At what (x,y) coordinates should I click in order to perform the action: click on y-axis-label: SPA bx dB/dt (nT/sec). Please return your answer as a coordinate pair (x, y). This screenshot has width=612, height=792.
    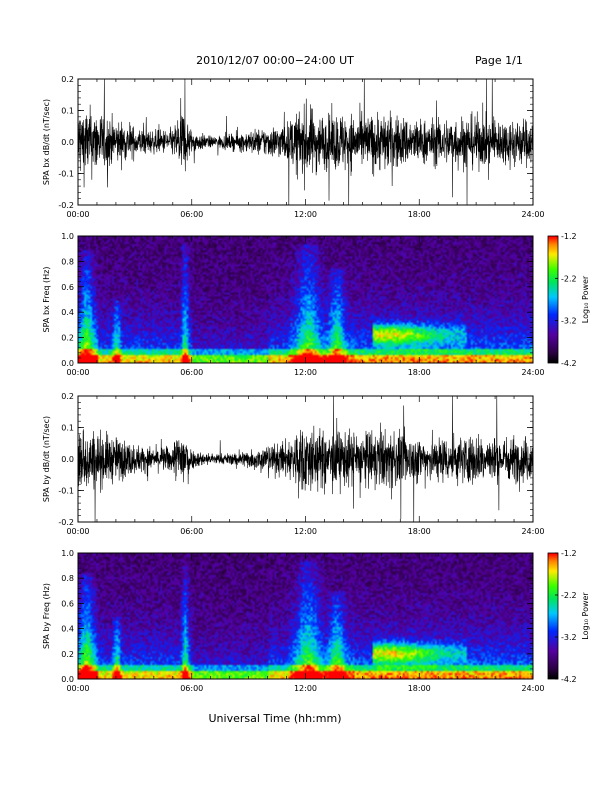
    Looking at the image, I should click on (46, 142).